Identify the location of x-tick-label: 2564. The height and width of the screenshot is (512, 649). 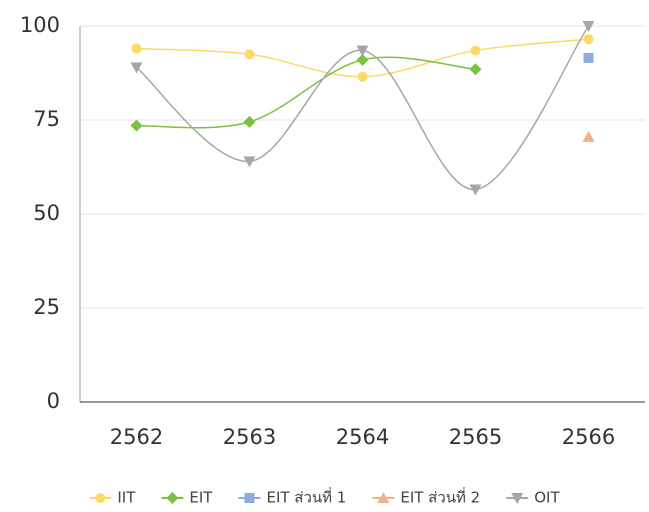
(362, 437).